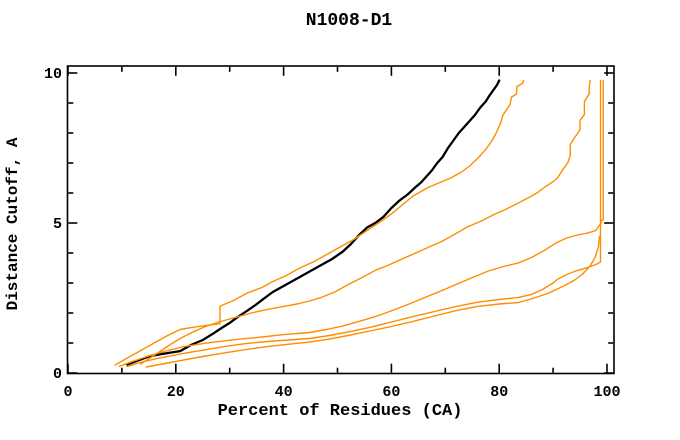 This screenshot has width=680, height=440. I want to click on x-tick-label: 40, so click(284, 392).